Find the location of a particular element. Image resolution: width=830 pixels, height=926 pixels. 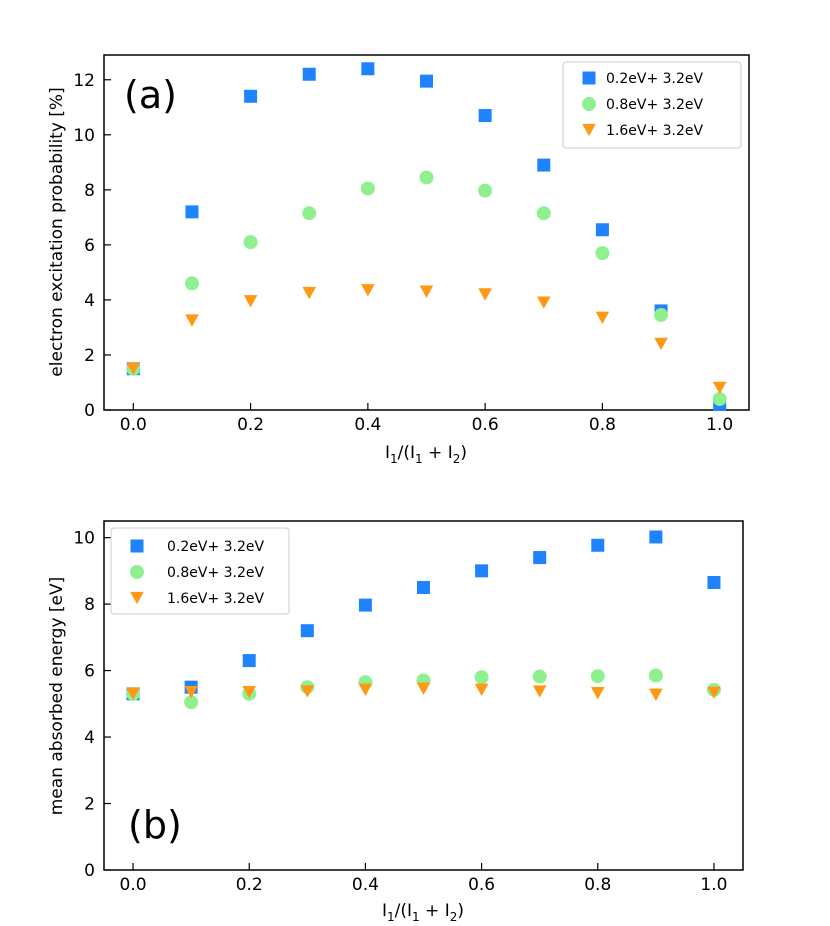

panel-b-label: (b) is located at coordinates (155, 825).